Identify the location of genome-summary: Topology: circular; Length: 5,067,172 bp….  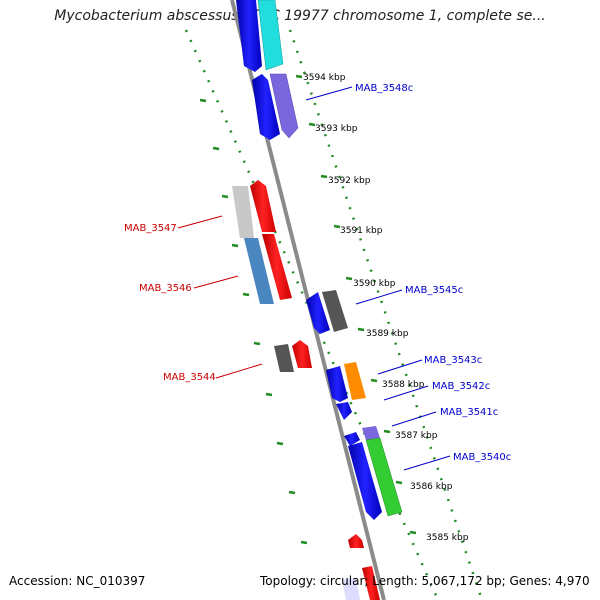
(425, 581).